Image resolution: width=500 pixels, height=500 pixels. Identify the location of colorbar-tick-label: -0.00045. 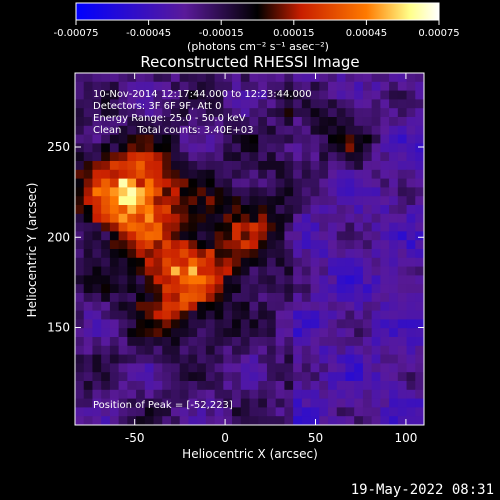
(148, 33).